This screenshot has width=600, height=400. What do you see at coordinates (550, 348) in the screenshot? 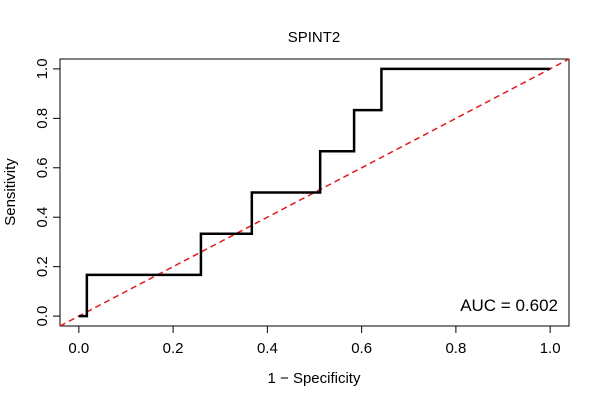
I see `x-tick-label: 1.0` at bounding box center [550, 348].